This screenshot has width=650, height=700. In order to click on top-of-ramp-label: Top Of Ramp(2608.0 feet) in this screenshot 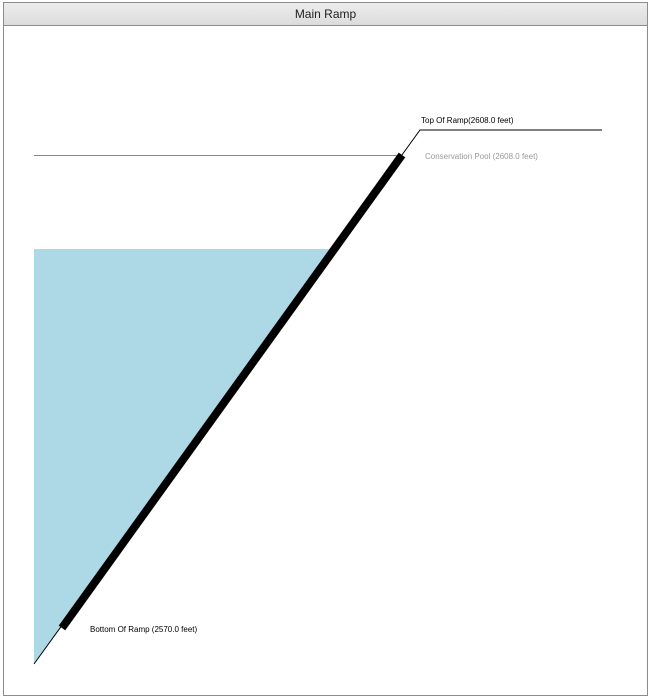, I will do `click(467, 120)`.